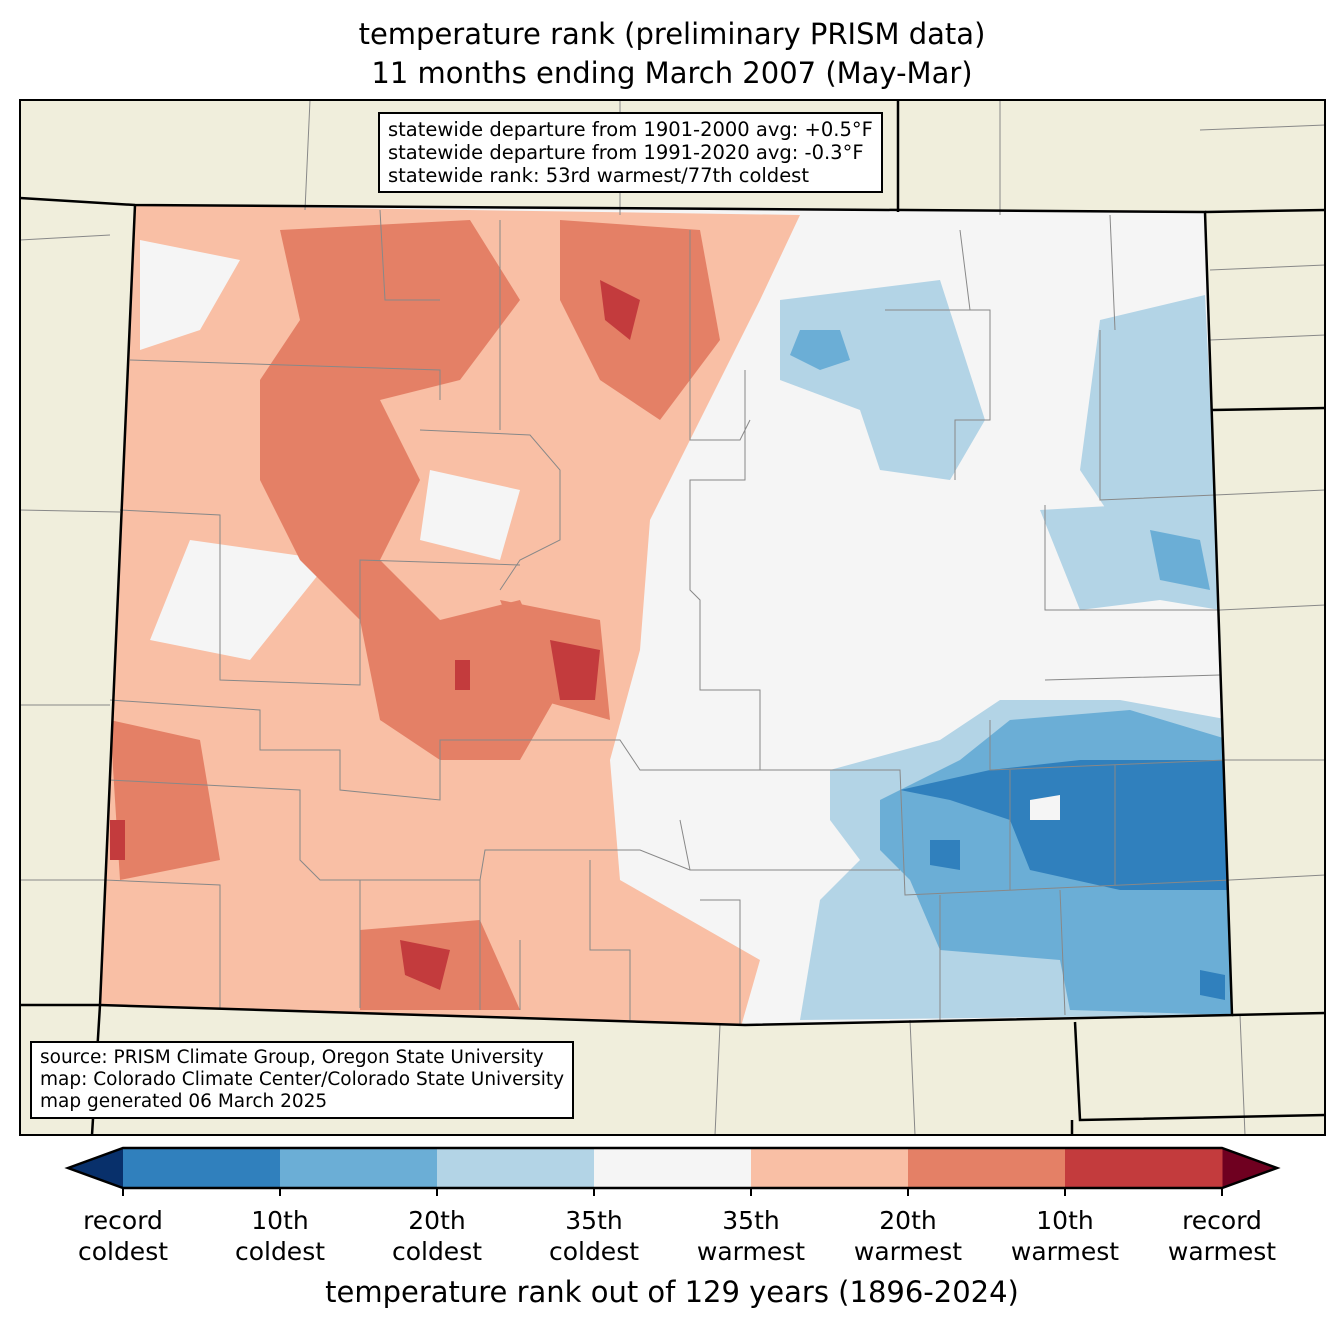 The height and width of the screenshot is (1332, 1344). What do you see at coordinates (437, 1236) in the screenshot?
I see `colorbar-tick-label: 20th coldest` at bounding box center [437, 1236].